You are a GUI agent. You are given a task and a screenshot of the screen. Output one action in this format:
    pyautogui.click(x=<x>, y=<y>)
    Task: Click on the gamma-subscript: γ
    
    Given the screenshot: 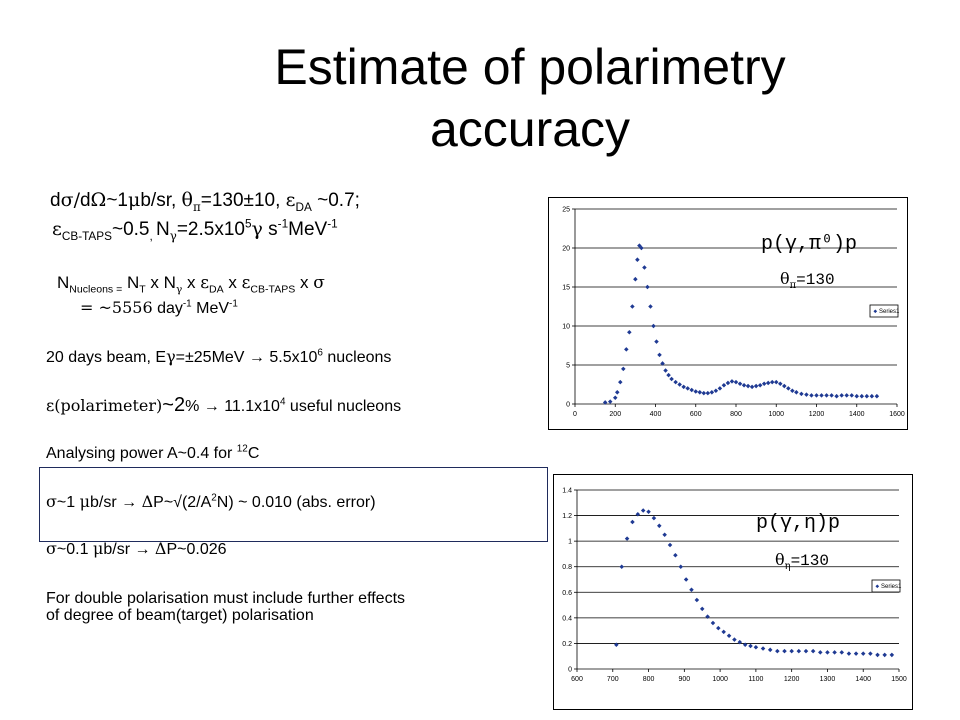 What is the action you would take?
    pyautogui.click(x=173, y=235)
    